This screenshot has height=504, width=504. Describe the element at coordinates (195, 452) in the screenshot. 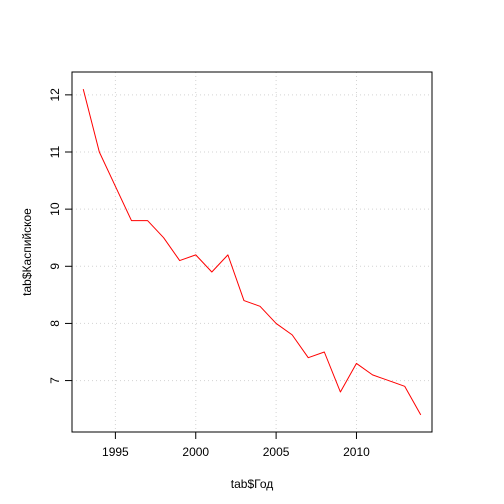

I see `x-tick-label: 2000` at that location.